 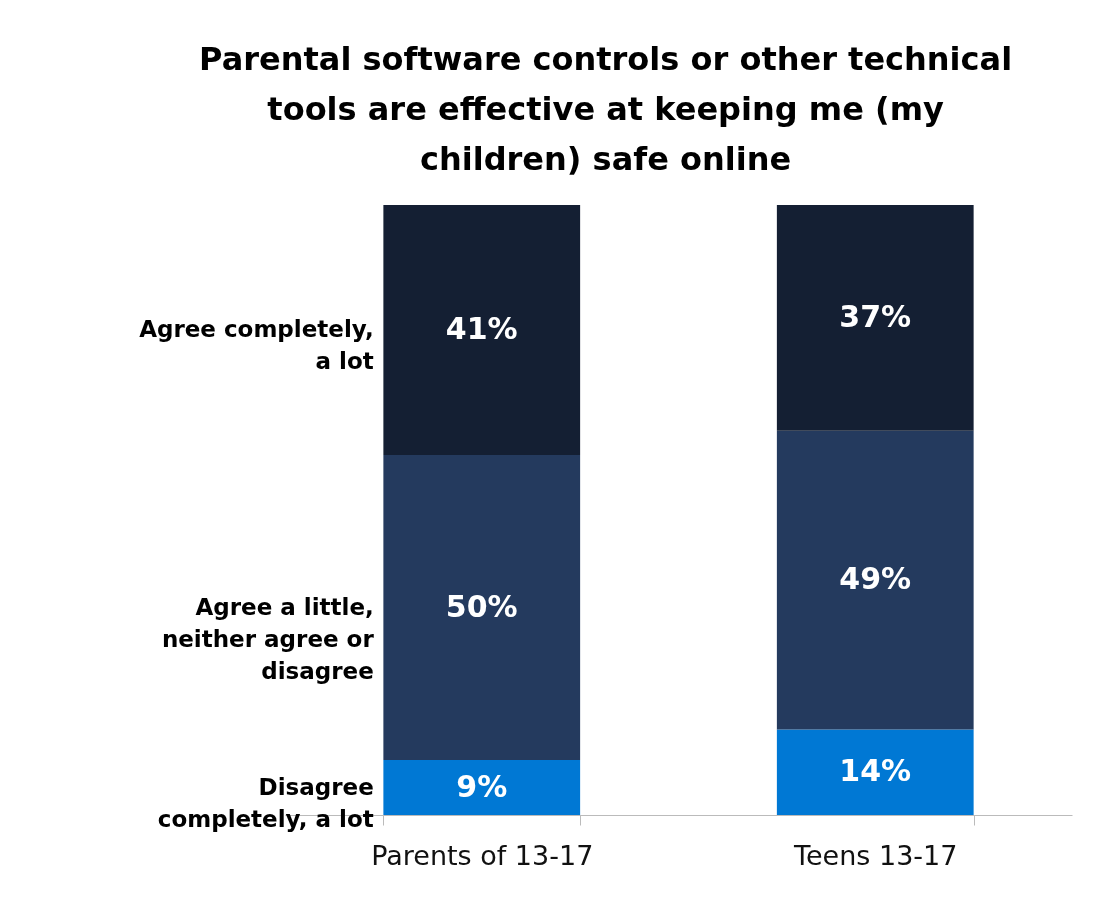 I want to click on series-label: Disagree completely, a lot, so click(x=265, y=802).